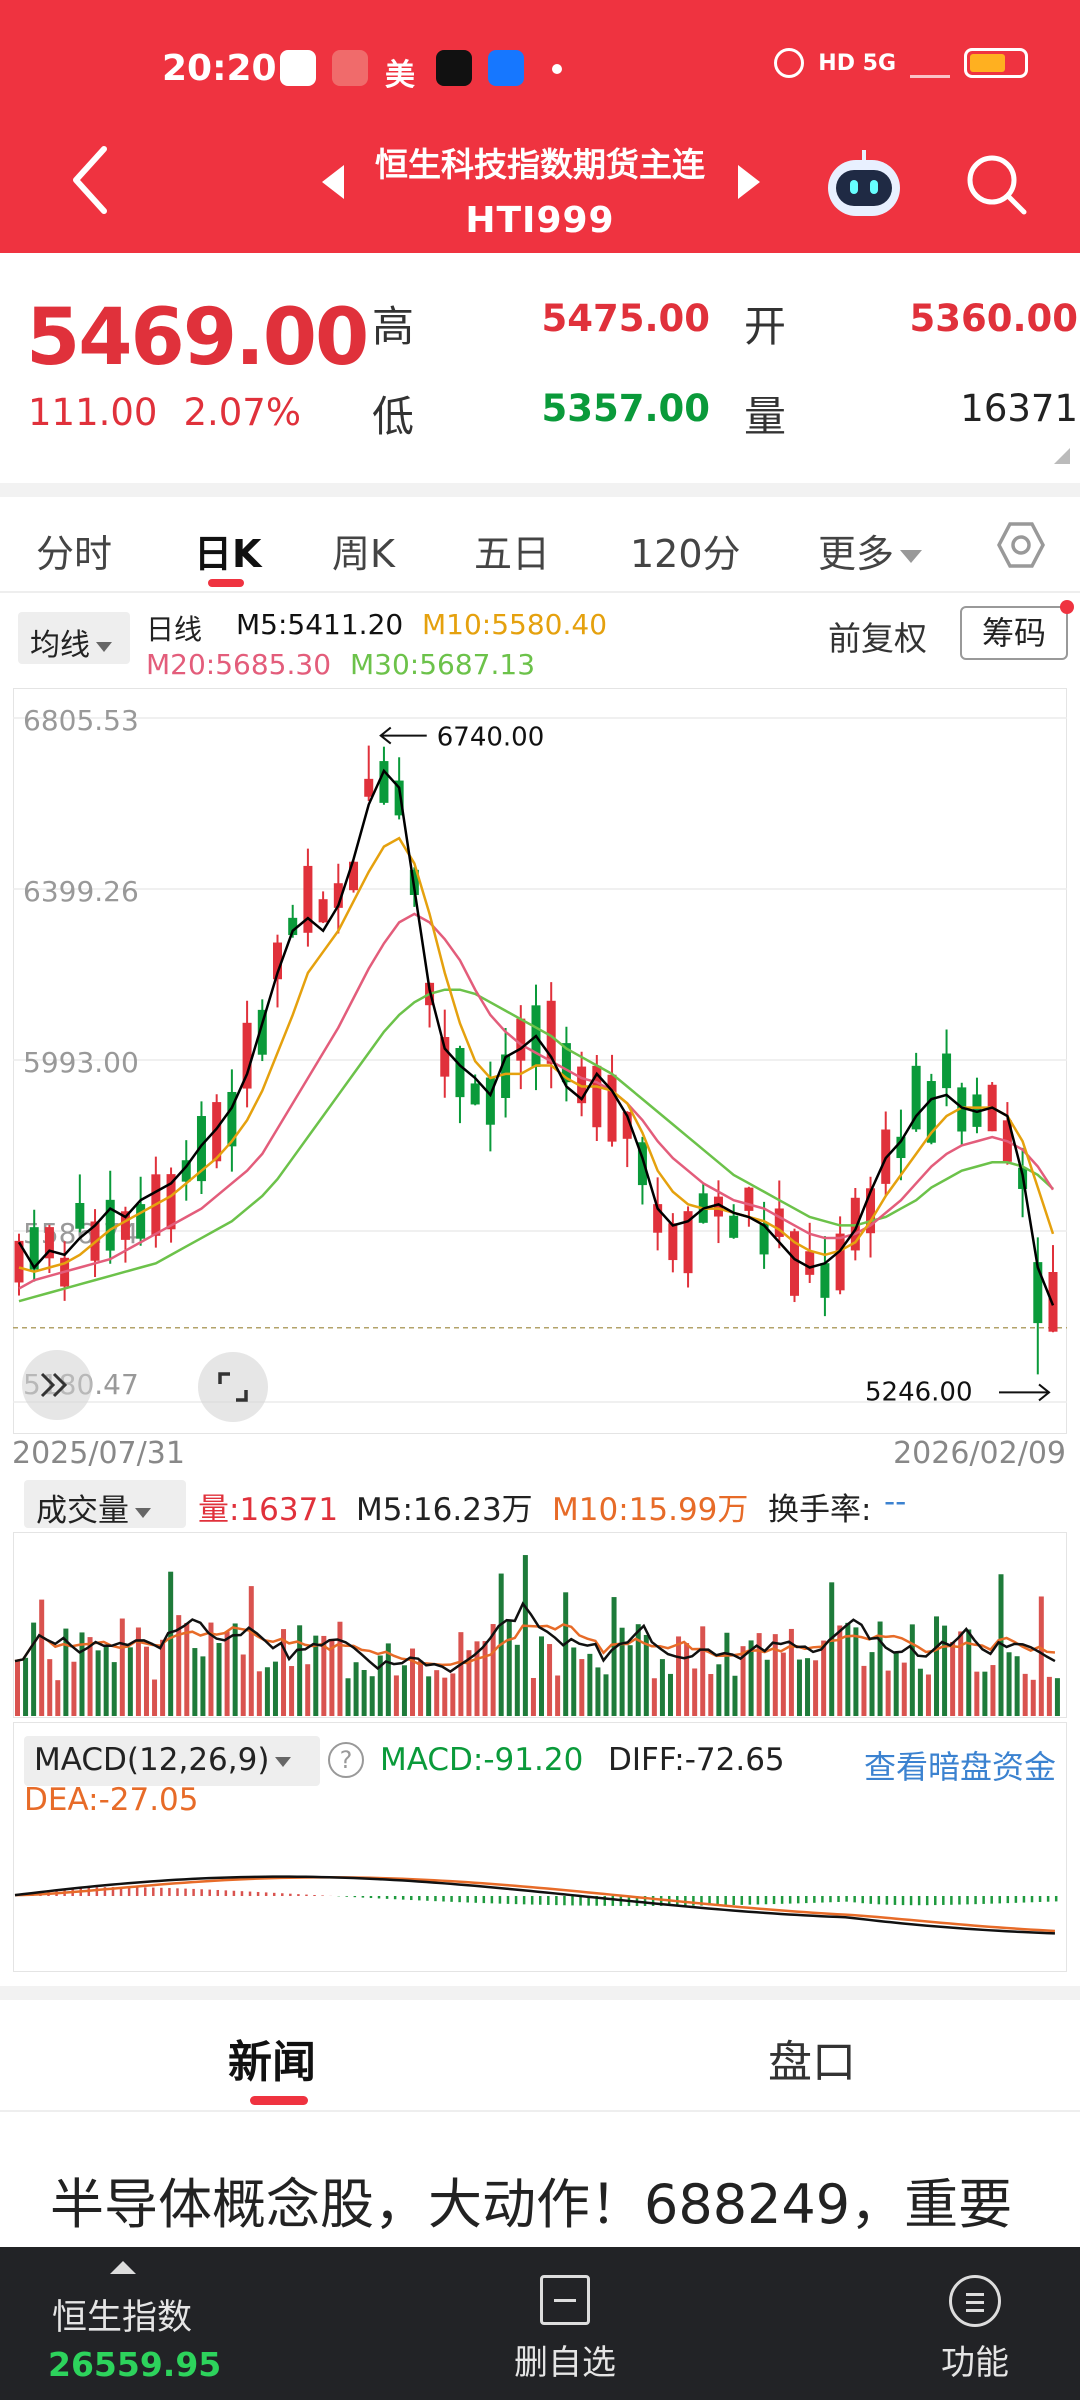 The image size is (1080, 2400). Describe the element at coordinates (1021, 545) in the screenshot. I see `settings-icon` at that location.